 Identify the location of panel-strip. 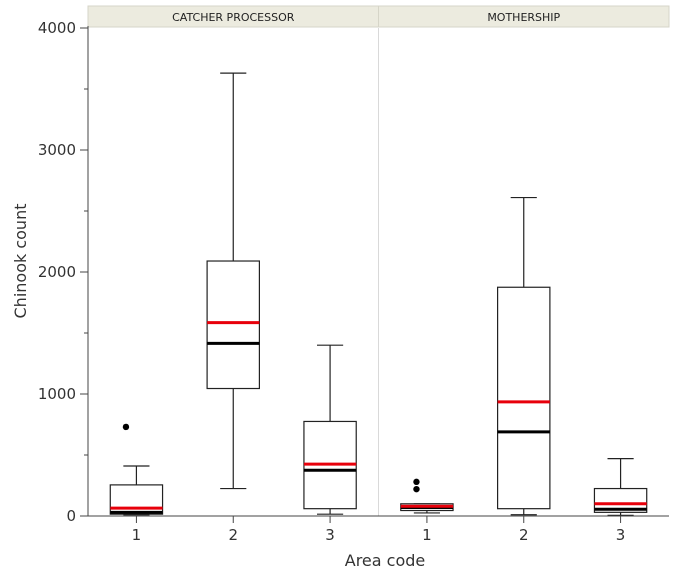
(524, 16).